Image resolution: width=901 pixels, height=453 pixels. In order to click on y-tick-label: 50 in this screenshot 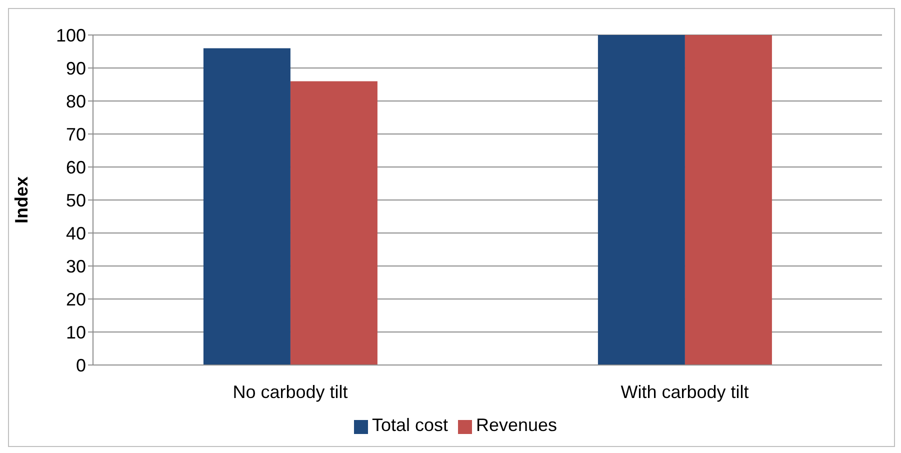, I will do `click(76, 200)`.